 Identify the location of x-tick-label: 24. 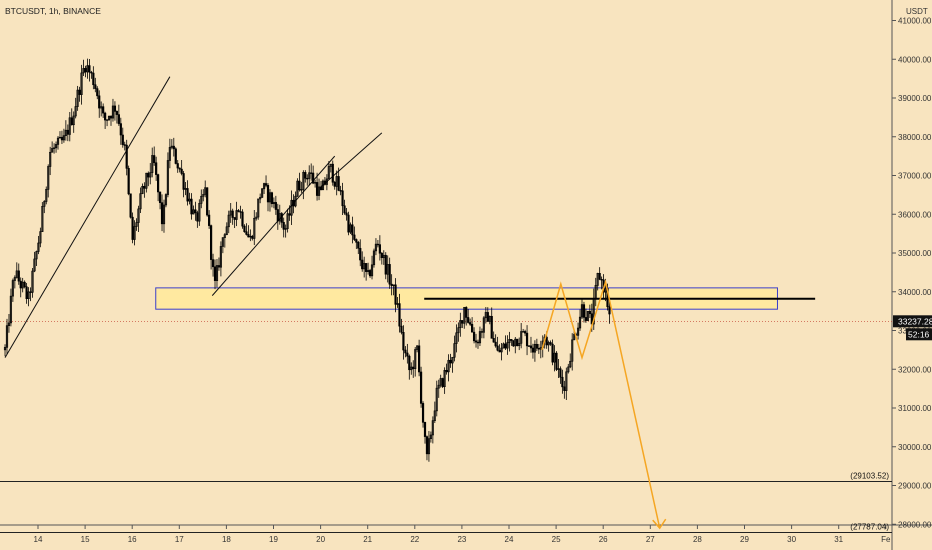
(509, 539).